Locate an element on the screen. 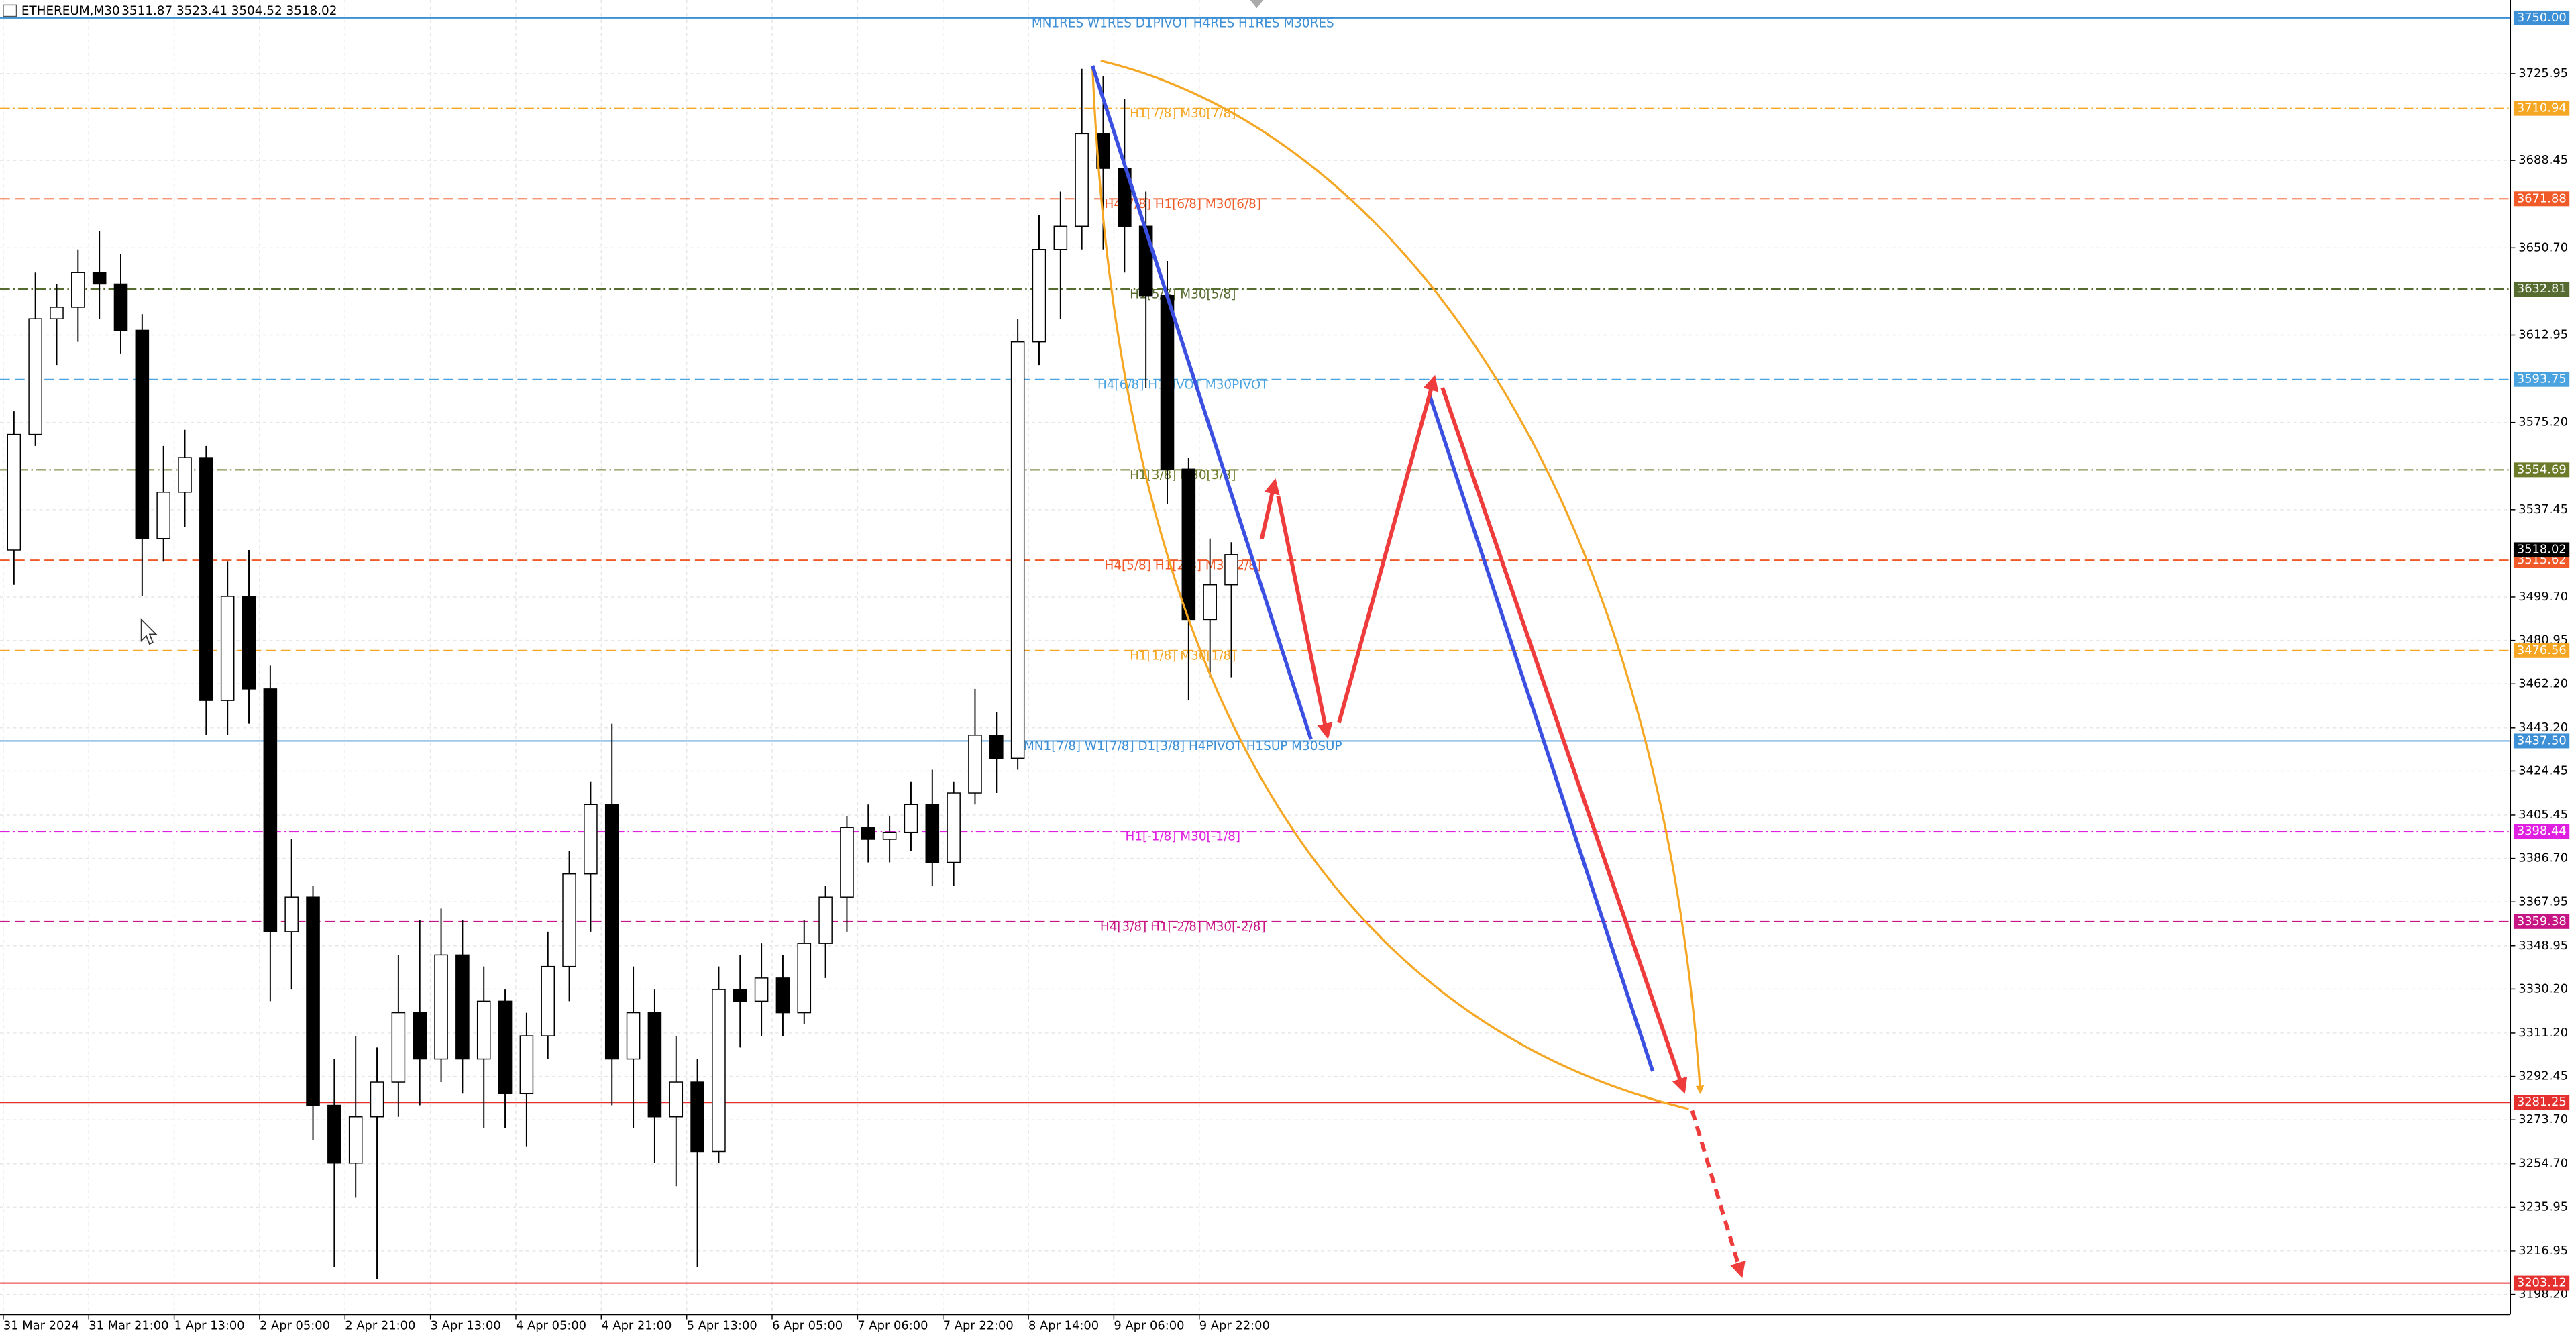 This screenshot has width=2576, height=1339. y-tick-label: 3443.20 is located at coordinates (2543, 727).